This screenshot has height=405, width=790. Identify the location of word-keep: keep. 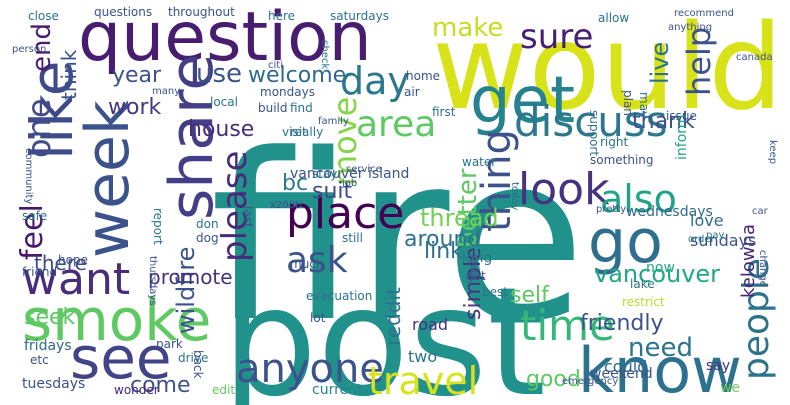
(772, 152).